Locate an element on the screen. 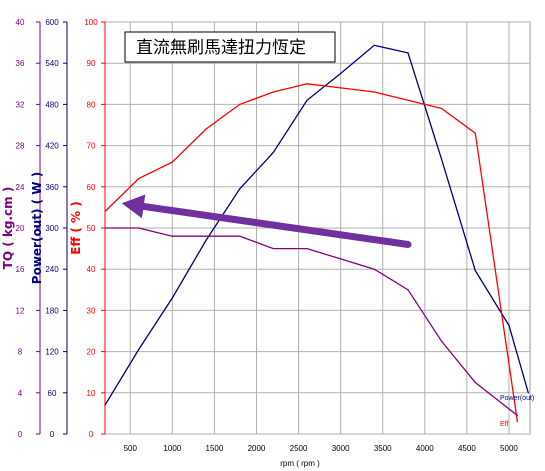 The image size is (545, 471). tq-axis-title: TQ ( kg.cm ) is located at coordinates (8, 228).